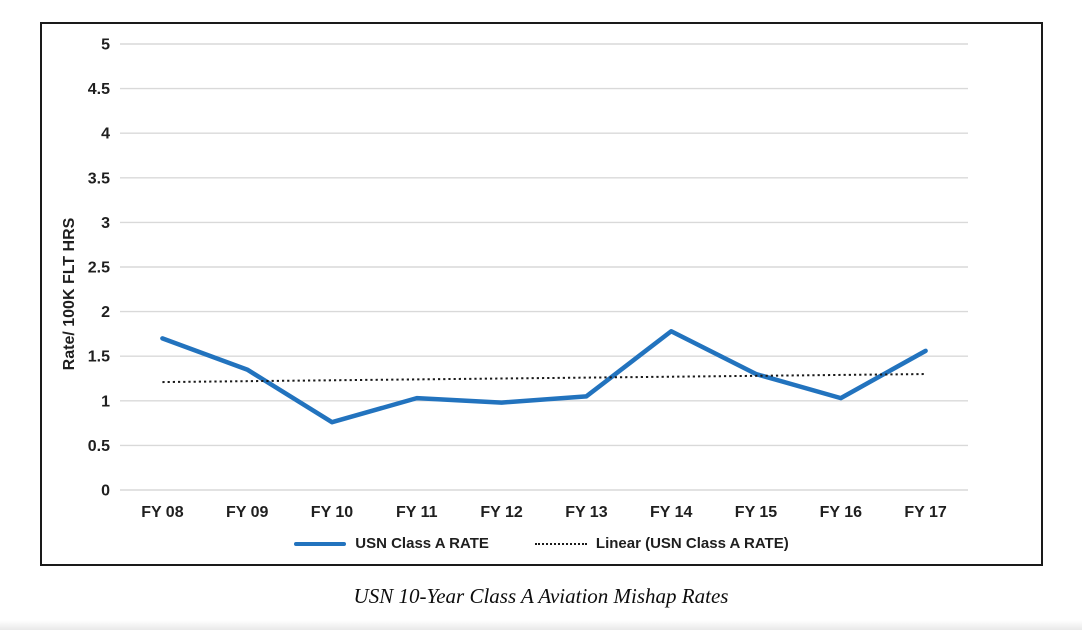 The height and width of the screenshot is (630, 1082). Describe the element at coordinates (69, 293) in the screenshot. I see `y-axis-title: Rate/ 100K FLT HRS` at that location.